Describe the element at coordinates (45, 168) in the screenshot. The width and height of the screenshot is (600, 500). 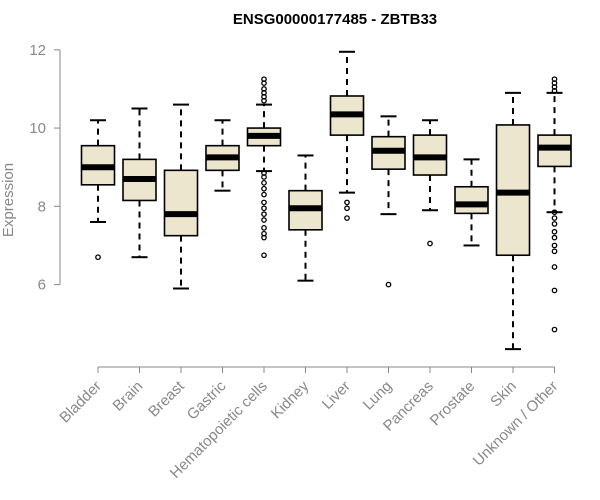
I see `y-axis: 6 8 10 12` at that location.